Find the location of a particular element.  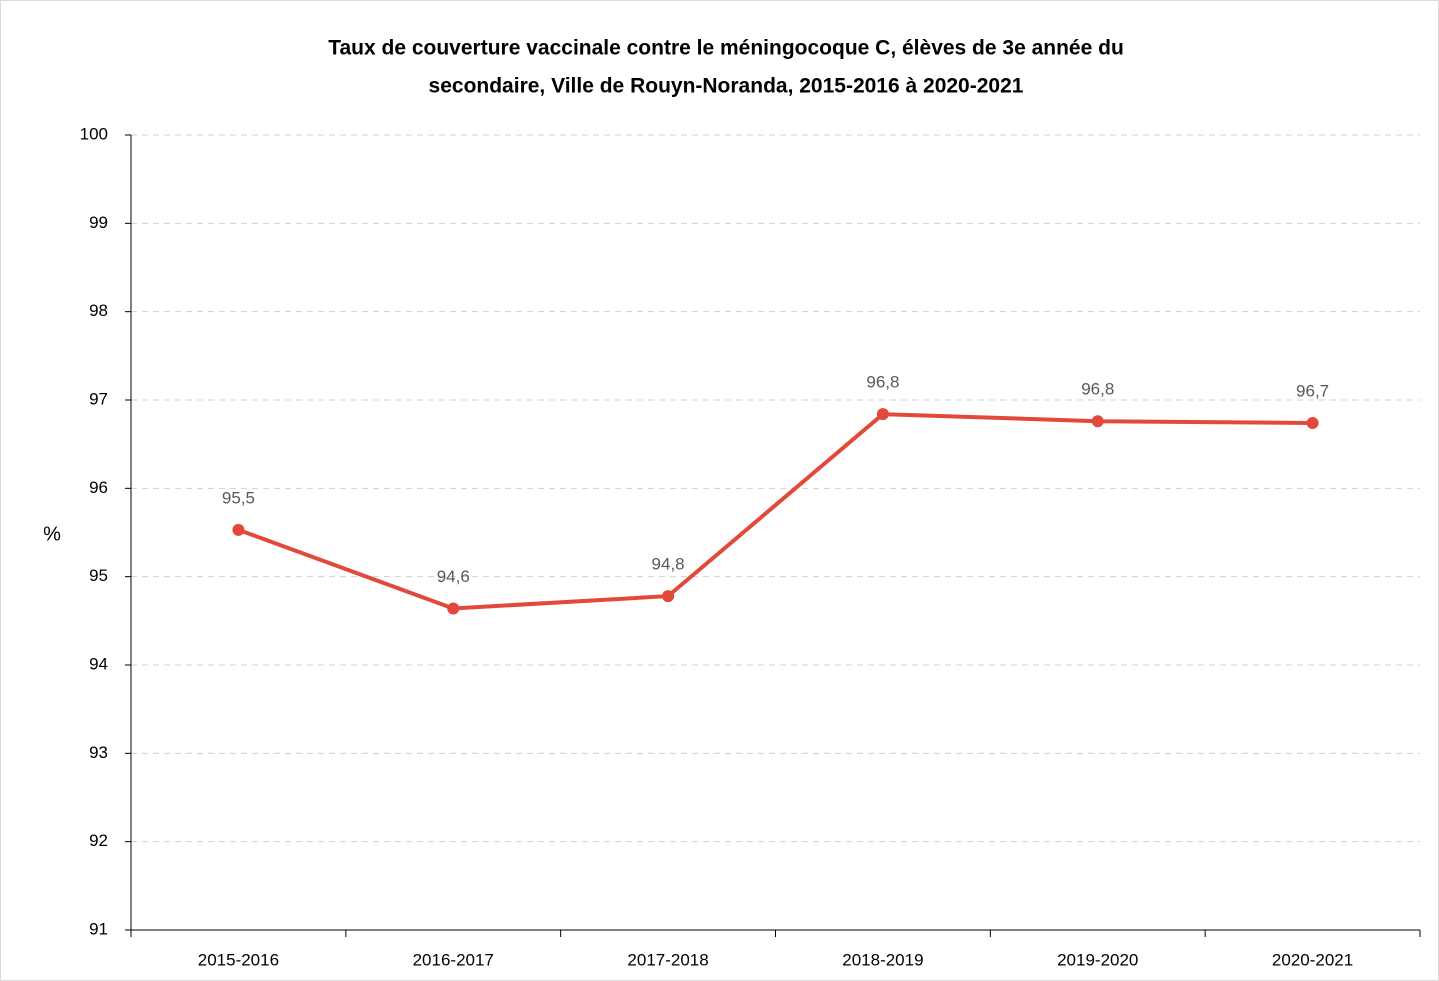

y-tick-label: 91 is located at coordinates (98, 928).